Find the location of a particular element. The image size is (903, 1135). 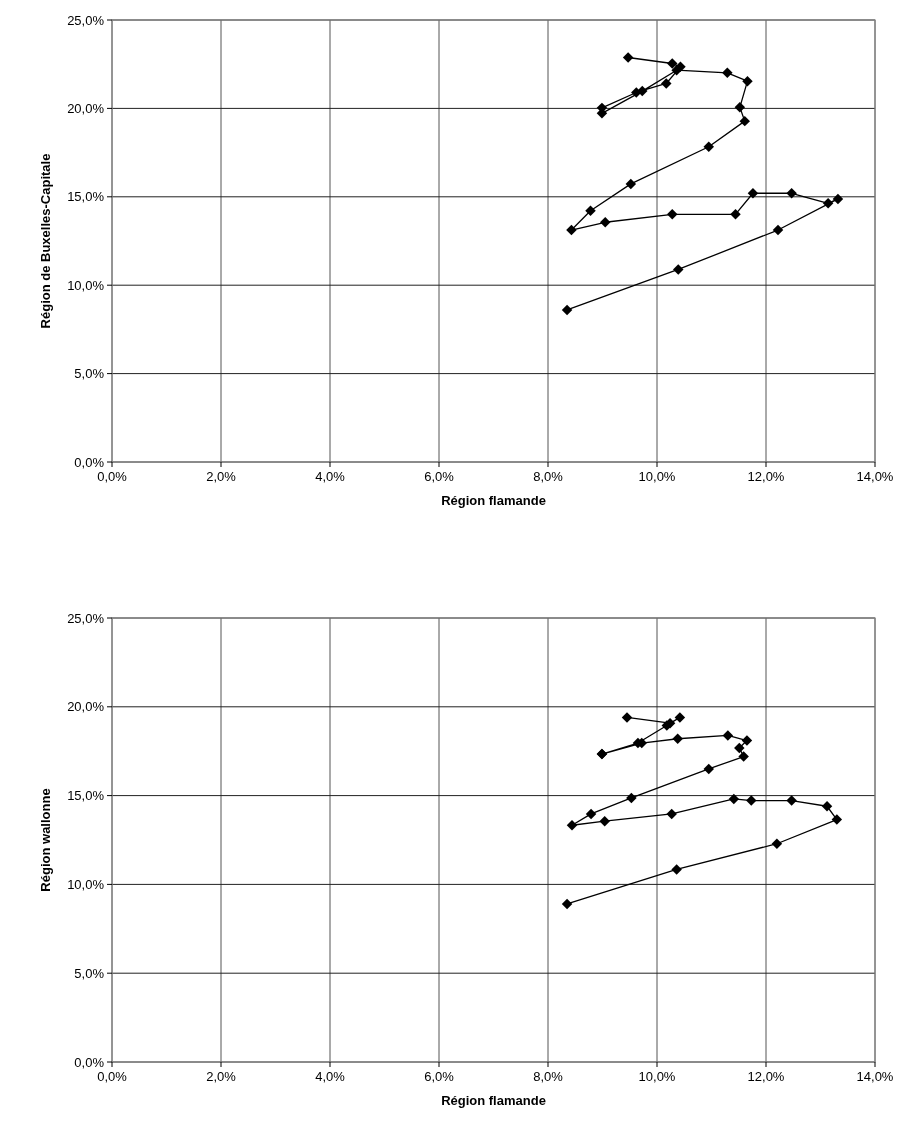

y-axis-title: Région wallonne is located at coordinates (45, 840).